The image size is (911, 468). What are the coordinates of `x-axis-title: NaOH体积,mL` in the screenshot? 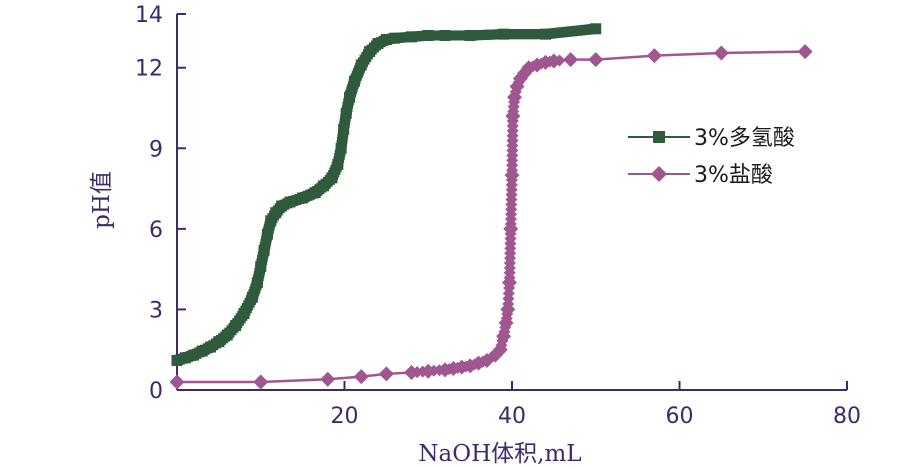 It's located at (499, 454).